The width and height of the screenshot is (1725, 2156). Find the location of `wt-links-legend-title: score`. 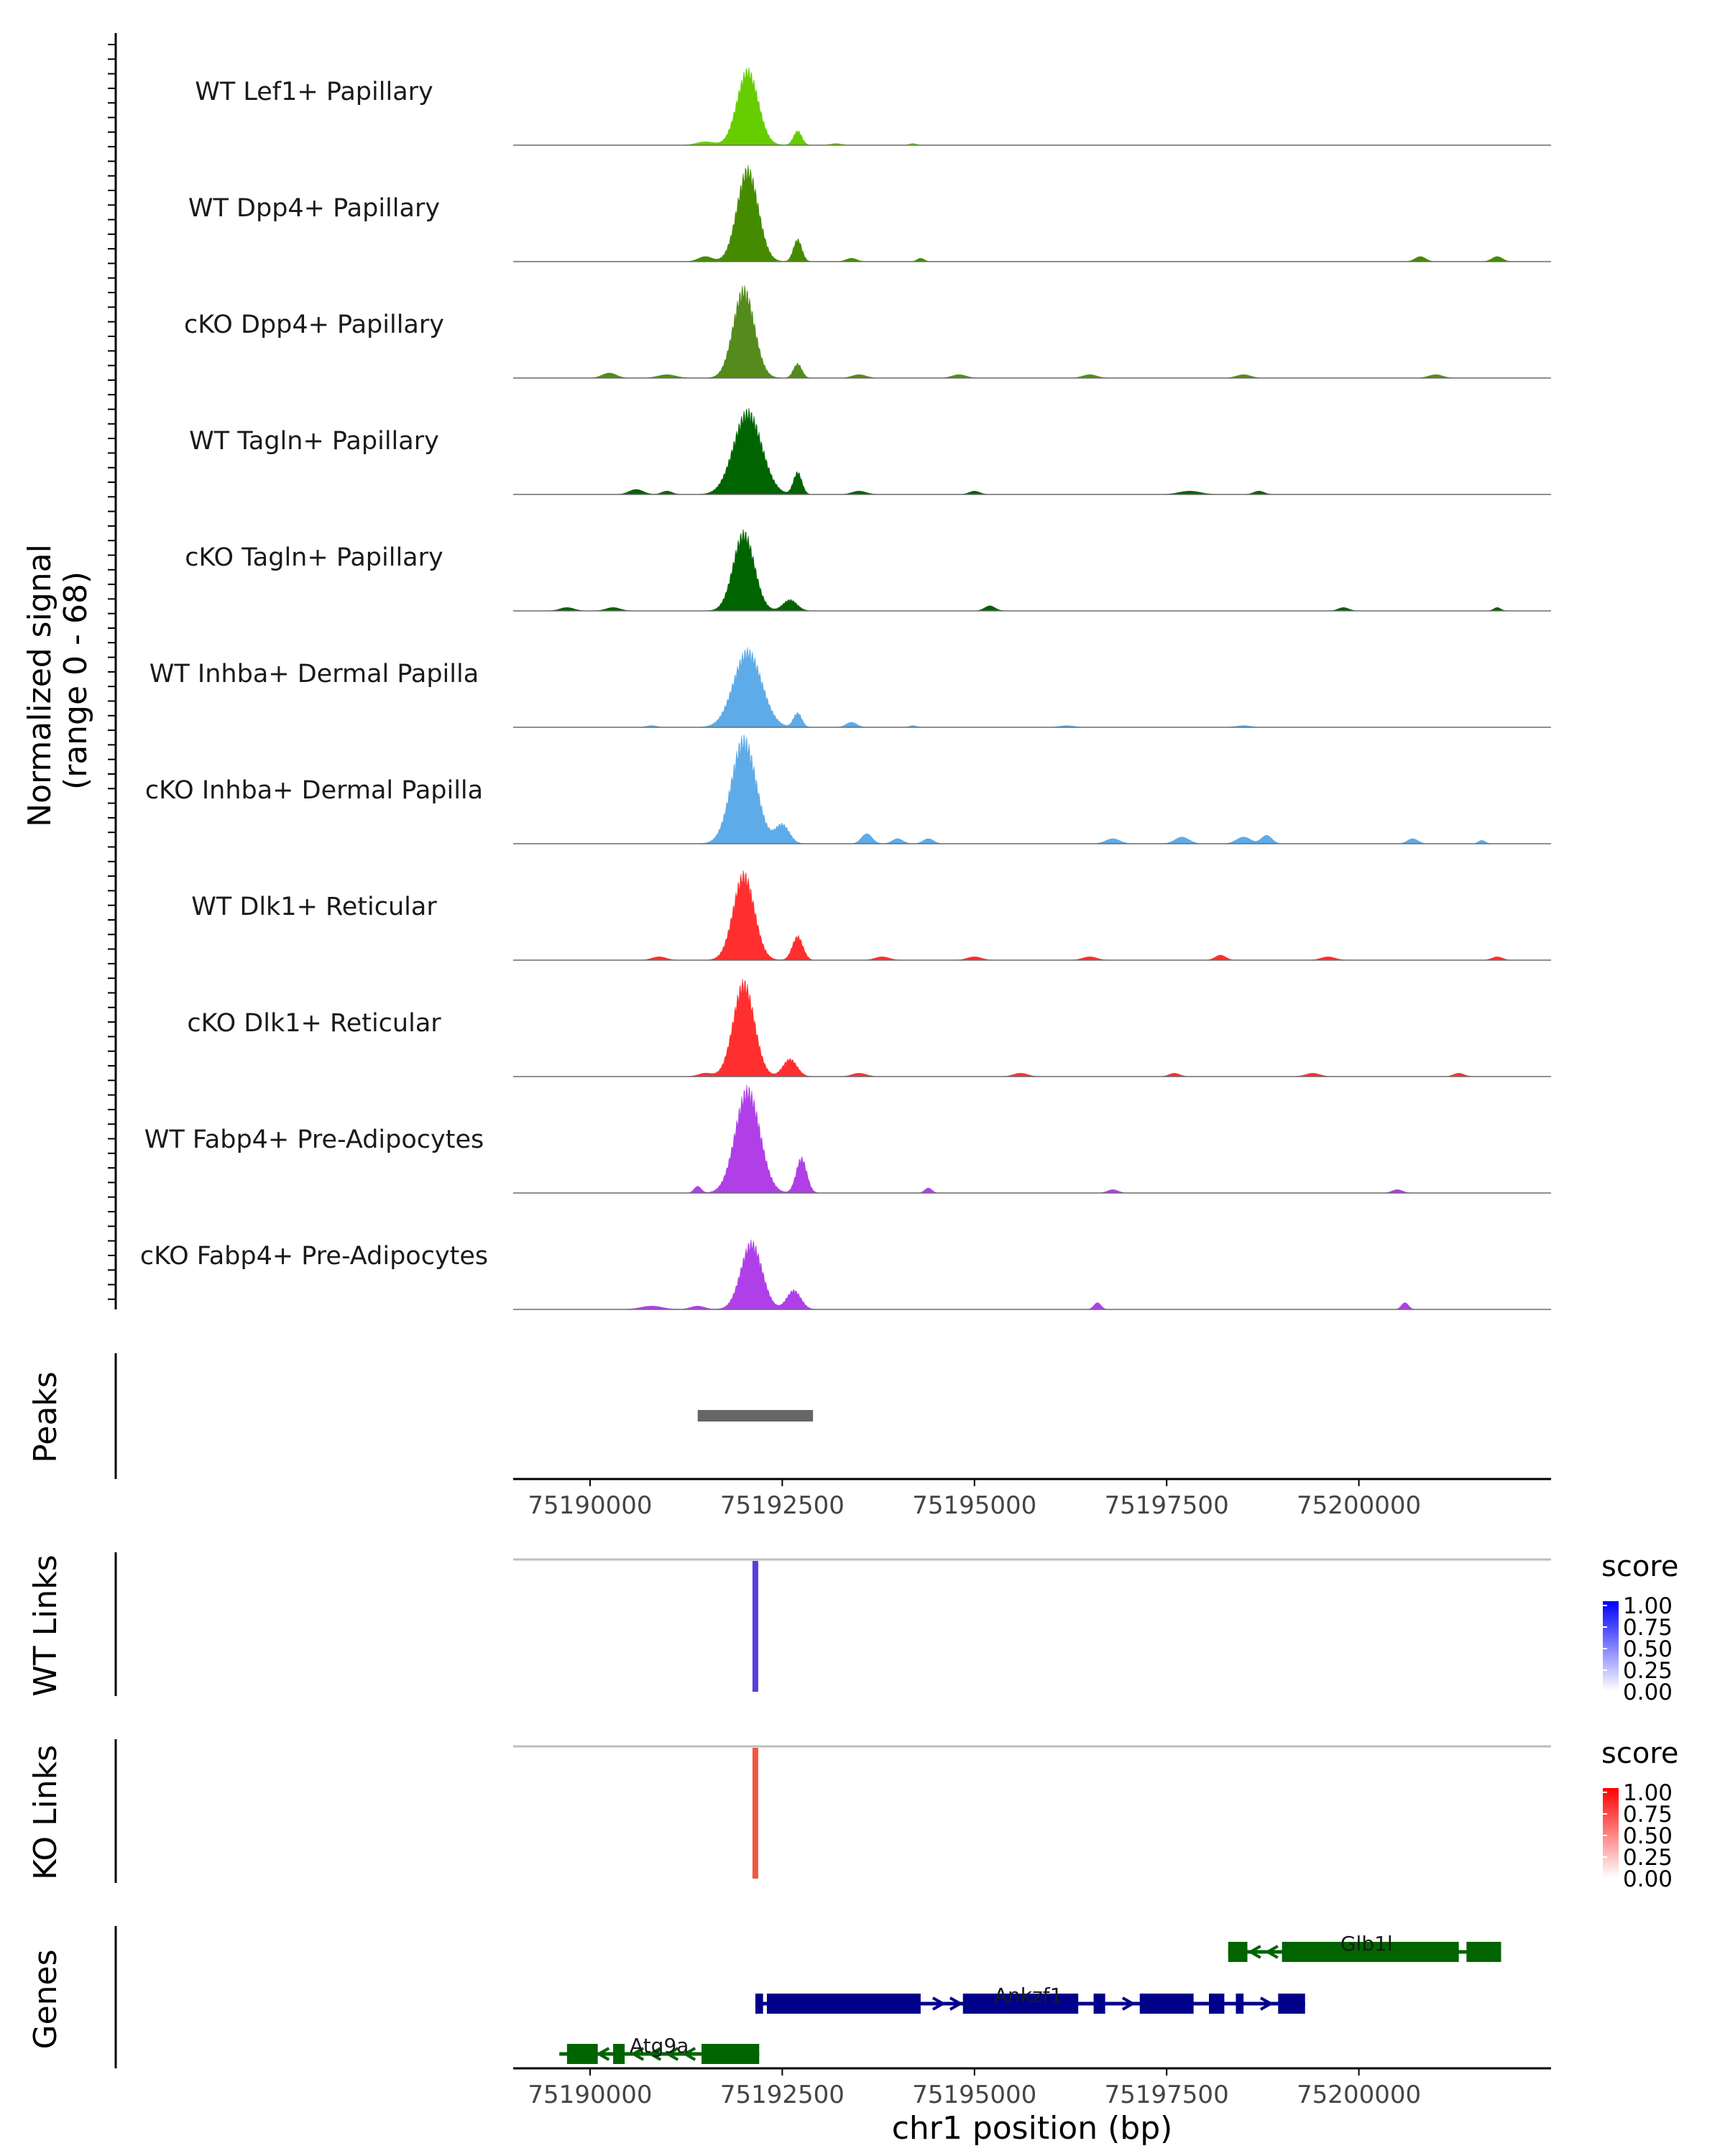

wt-links-legend-title: score is located at coordinates (1639, 1566).